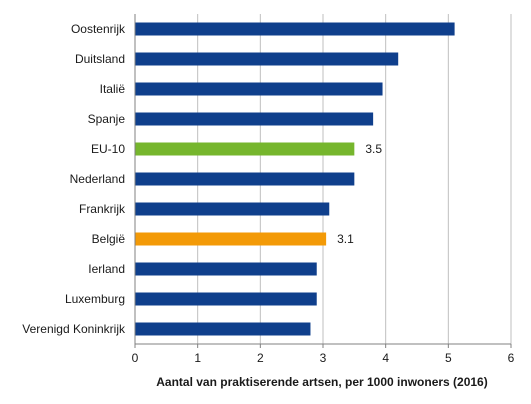 The width and height of the screenshot is (531, 404). I want to click on bar-ierland, so click(226, 269).